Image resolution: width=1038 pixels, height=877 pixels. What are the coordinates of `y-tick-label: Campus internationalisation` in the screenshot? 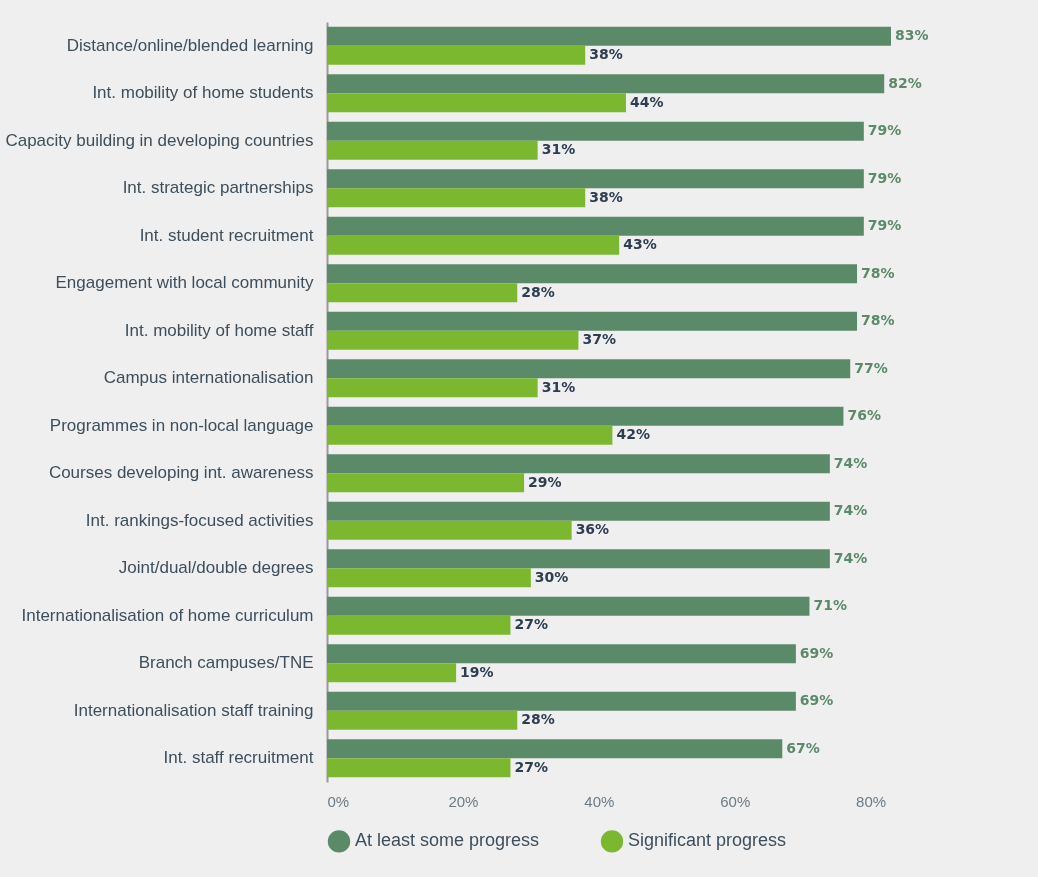 It's located at (208, 378).